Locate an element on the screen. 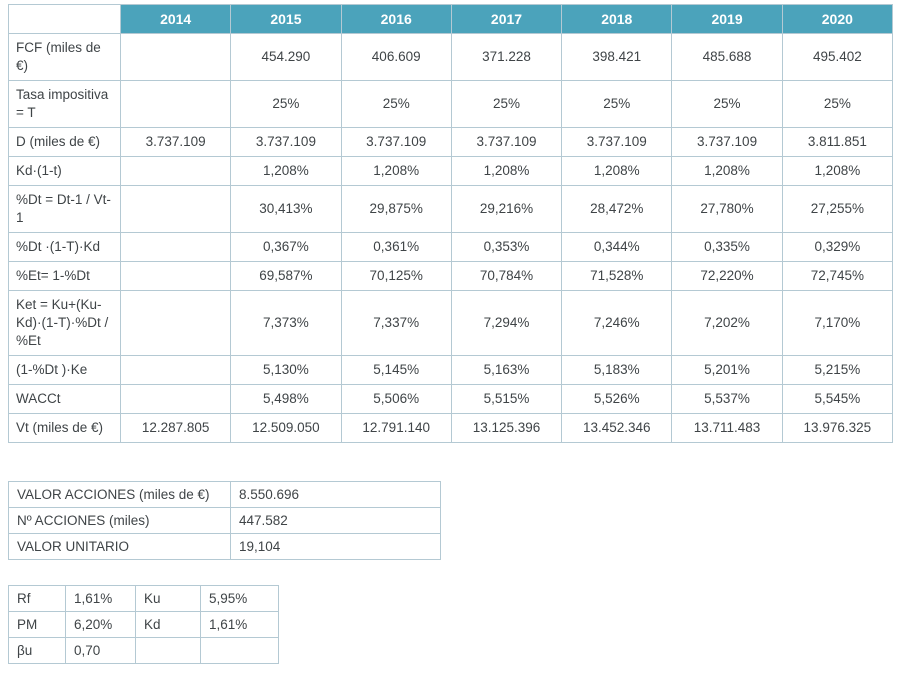  cell-value: 7,373% is located at coordinates (286, 323).